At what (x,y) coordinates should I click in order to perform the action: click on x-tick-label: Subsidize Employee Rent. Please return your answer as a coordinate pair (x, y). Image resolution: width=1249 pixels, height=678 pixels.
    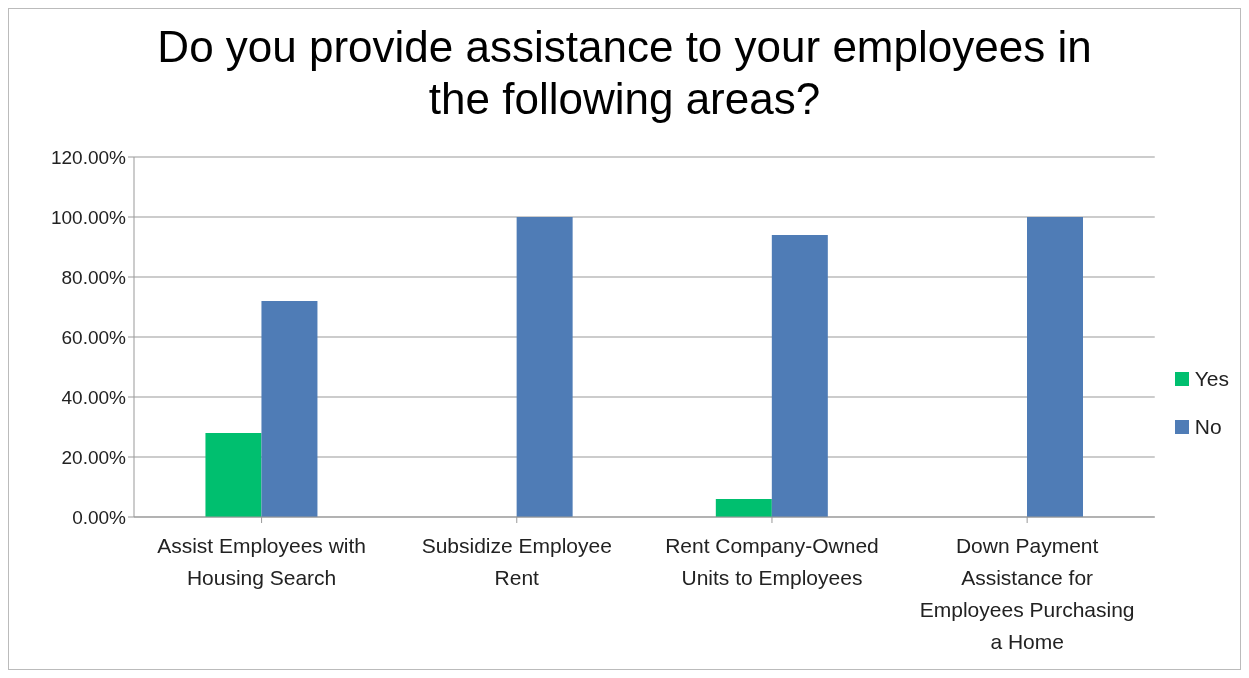
    Looking at the image, I should click on (516, 561).